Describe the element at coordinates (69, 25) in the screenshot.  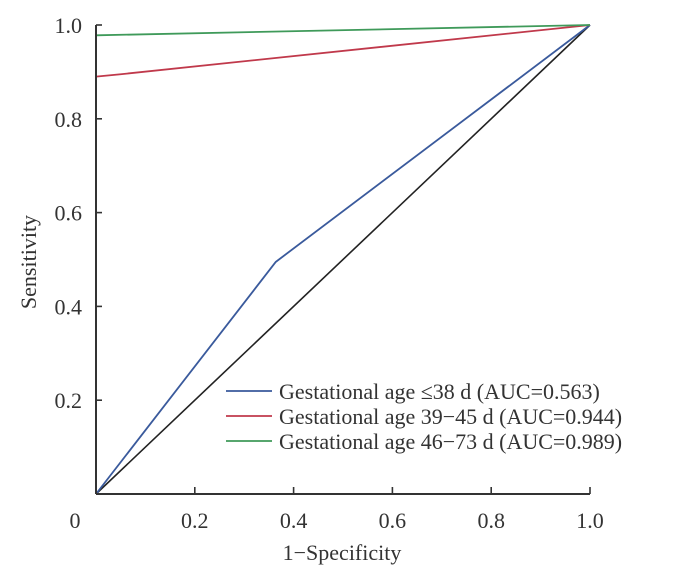
I see `y-tick-label: 1.0` at that location.